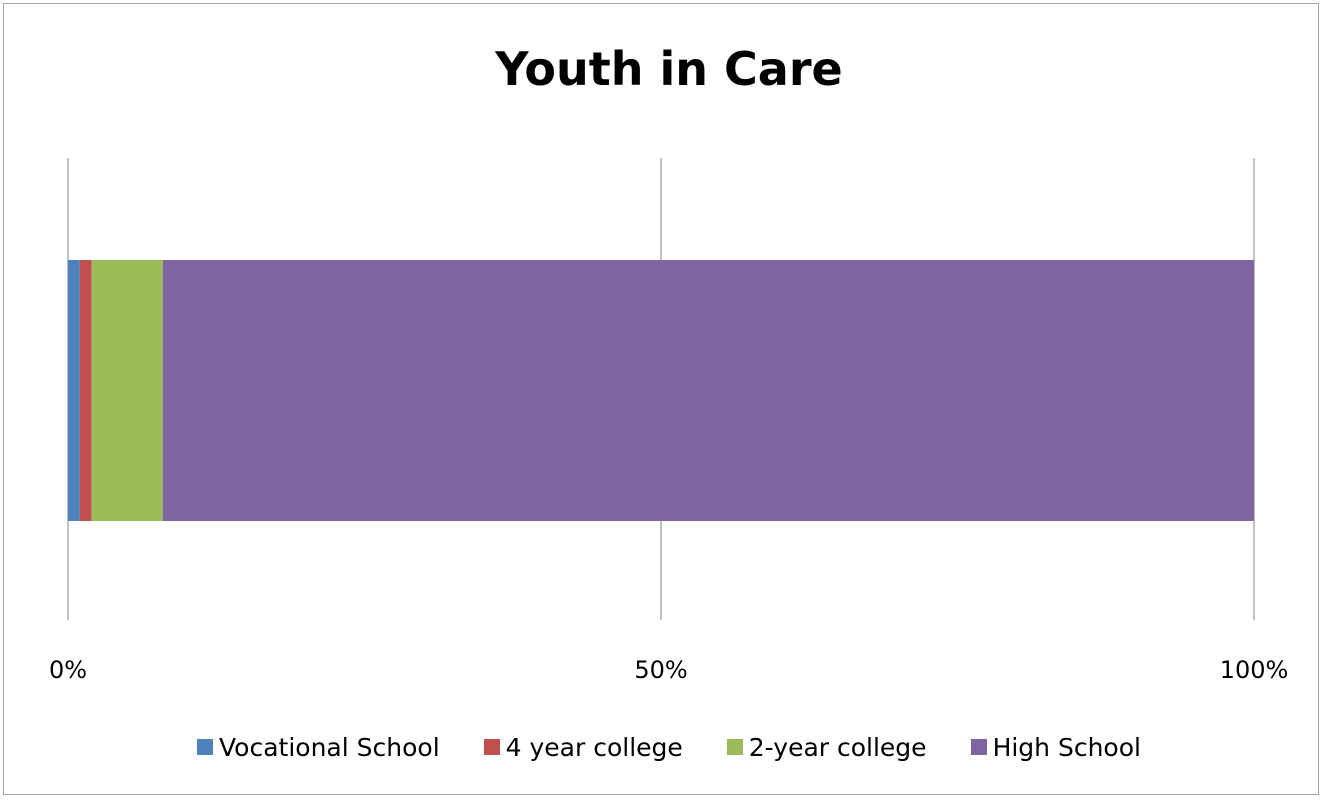  Describe the element at coordinates (594, 747) in the screenshot. I see `legend-label: 4 year college` at that location.